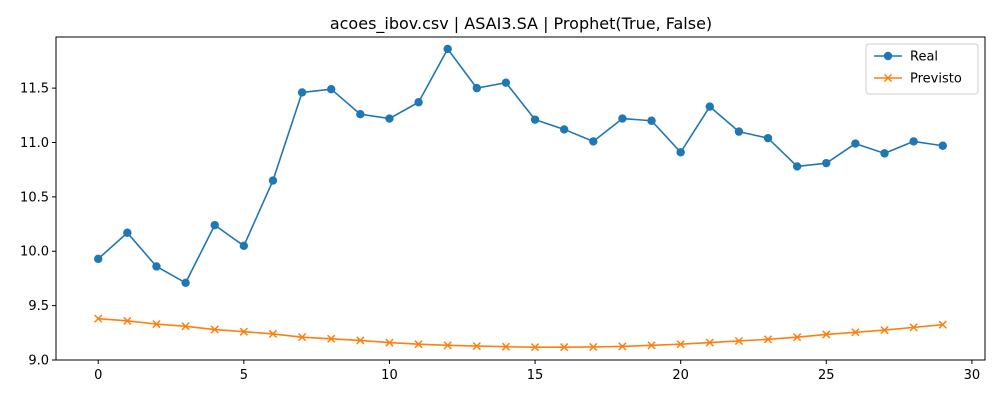 The height and width of the screenshot is (400, 1000). What do you see at coordinates (922, 69) in the screenshot?
I see `legend: Real Previsto` at bounding box center [922, 69].